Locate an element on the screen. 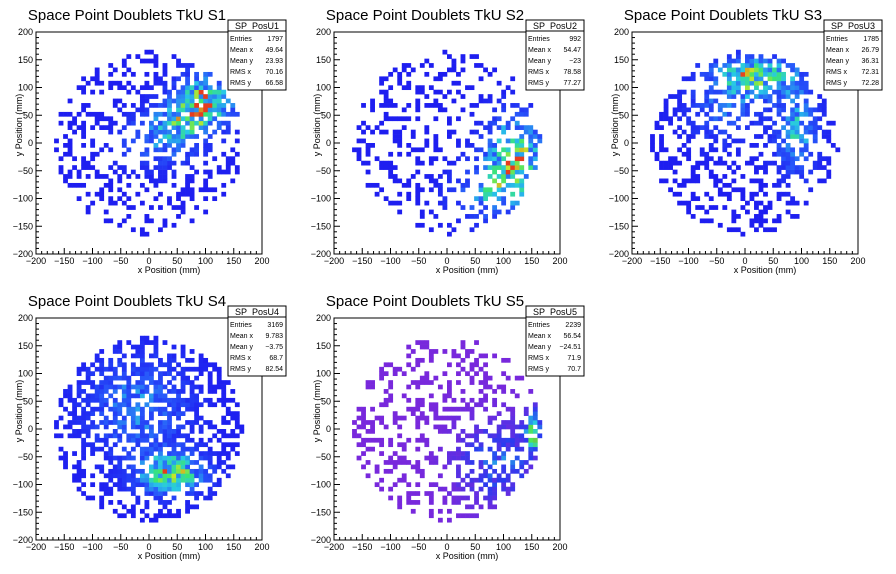  stats-value: 49.64 is located at coordinates (274, 50).